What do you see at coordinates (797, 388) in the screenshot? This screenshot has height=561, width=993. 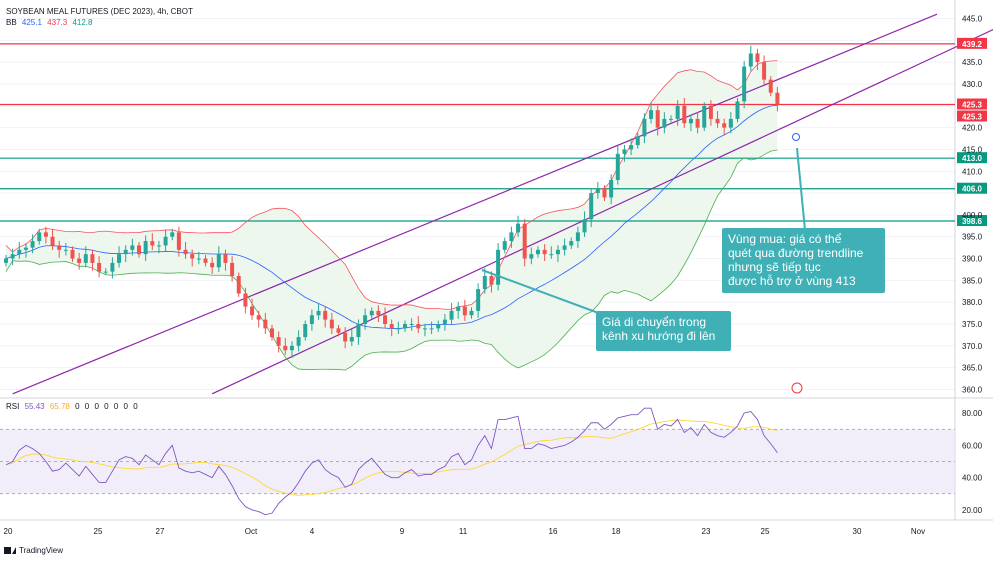 I see `alert-icon` at bounding box center [797, 388].